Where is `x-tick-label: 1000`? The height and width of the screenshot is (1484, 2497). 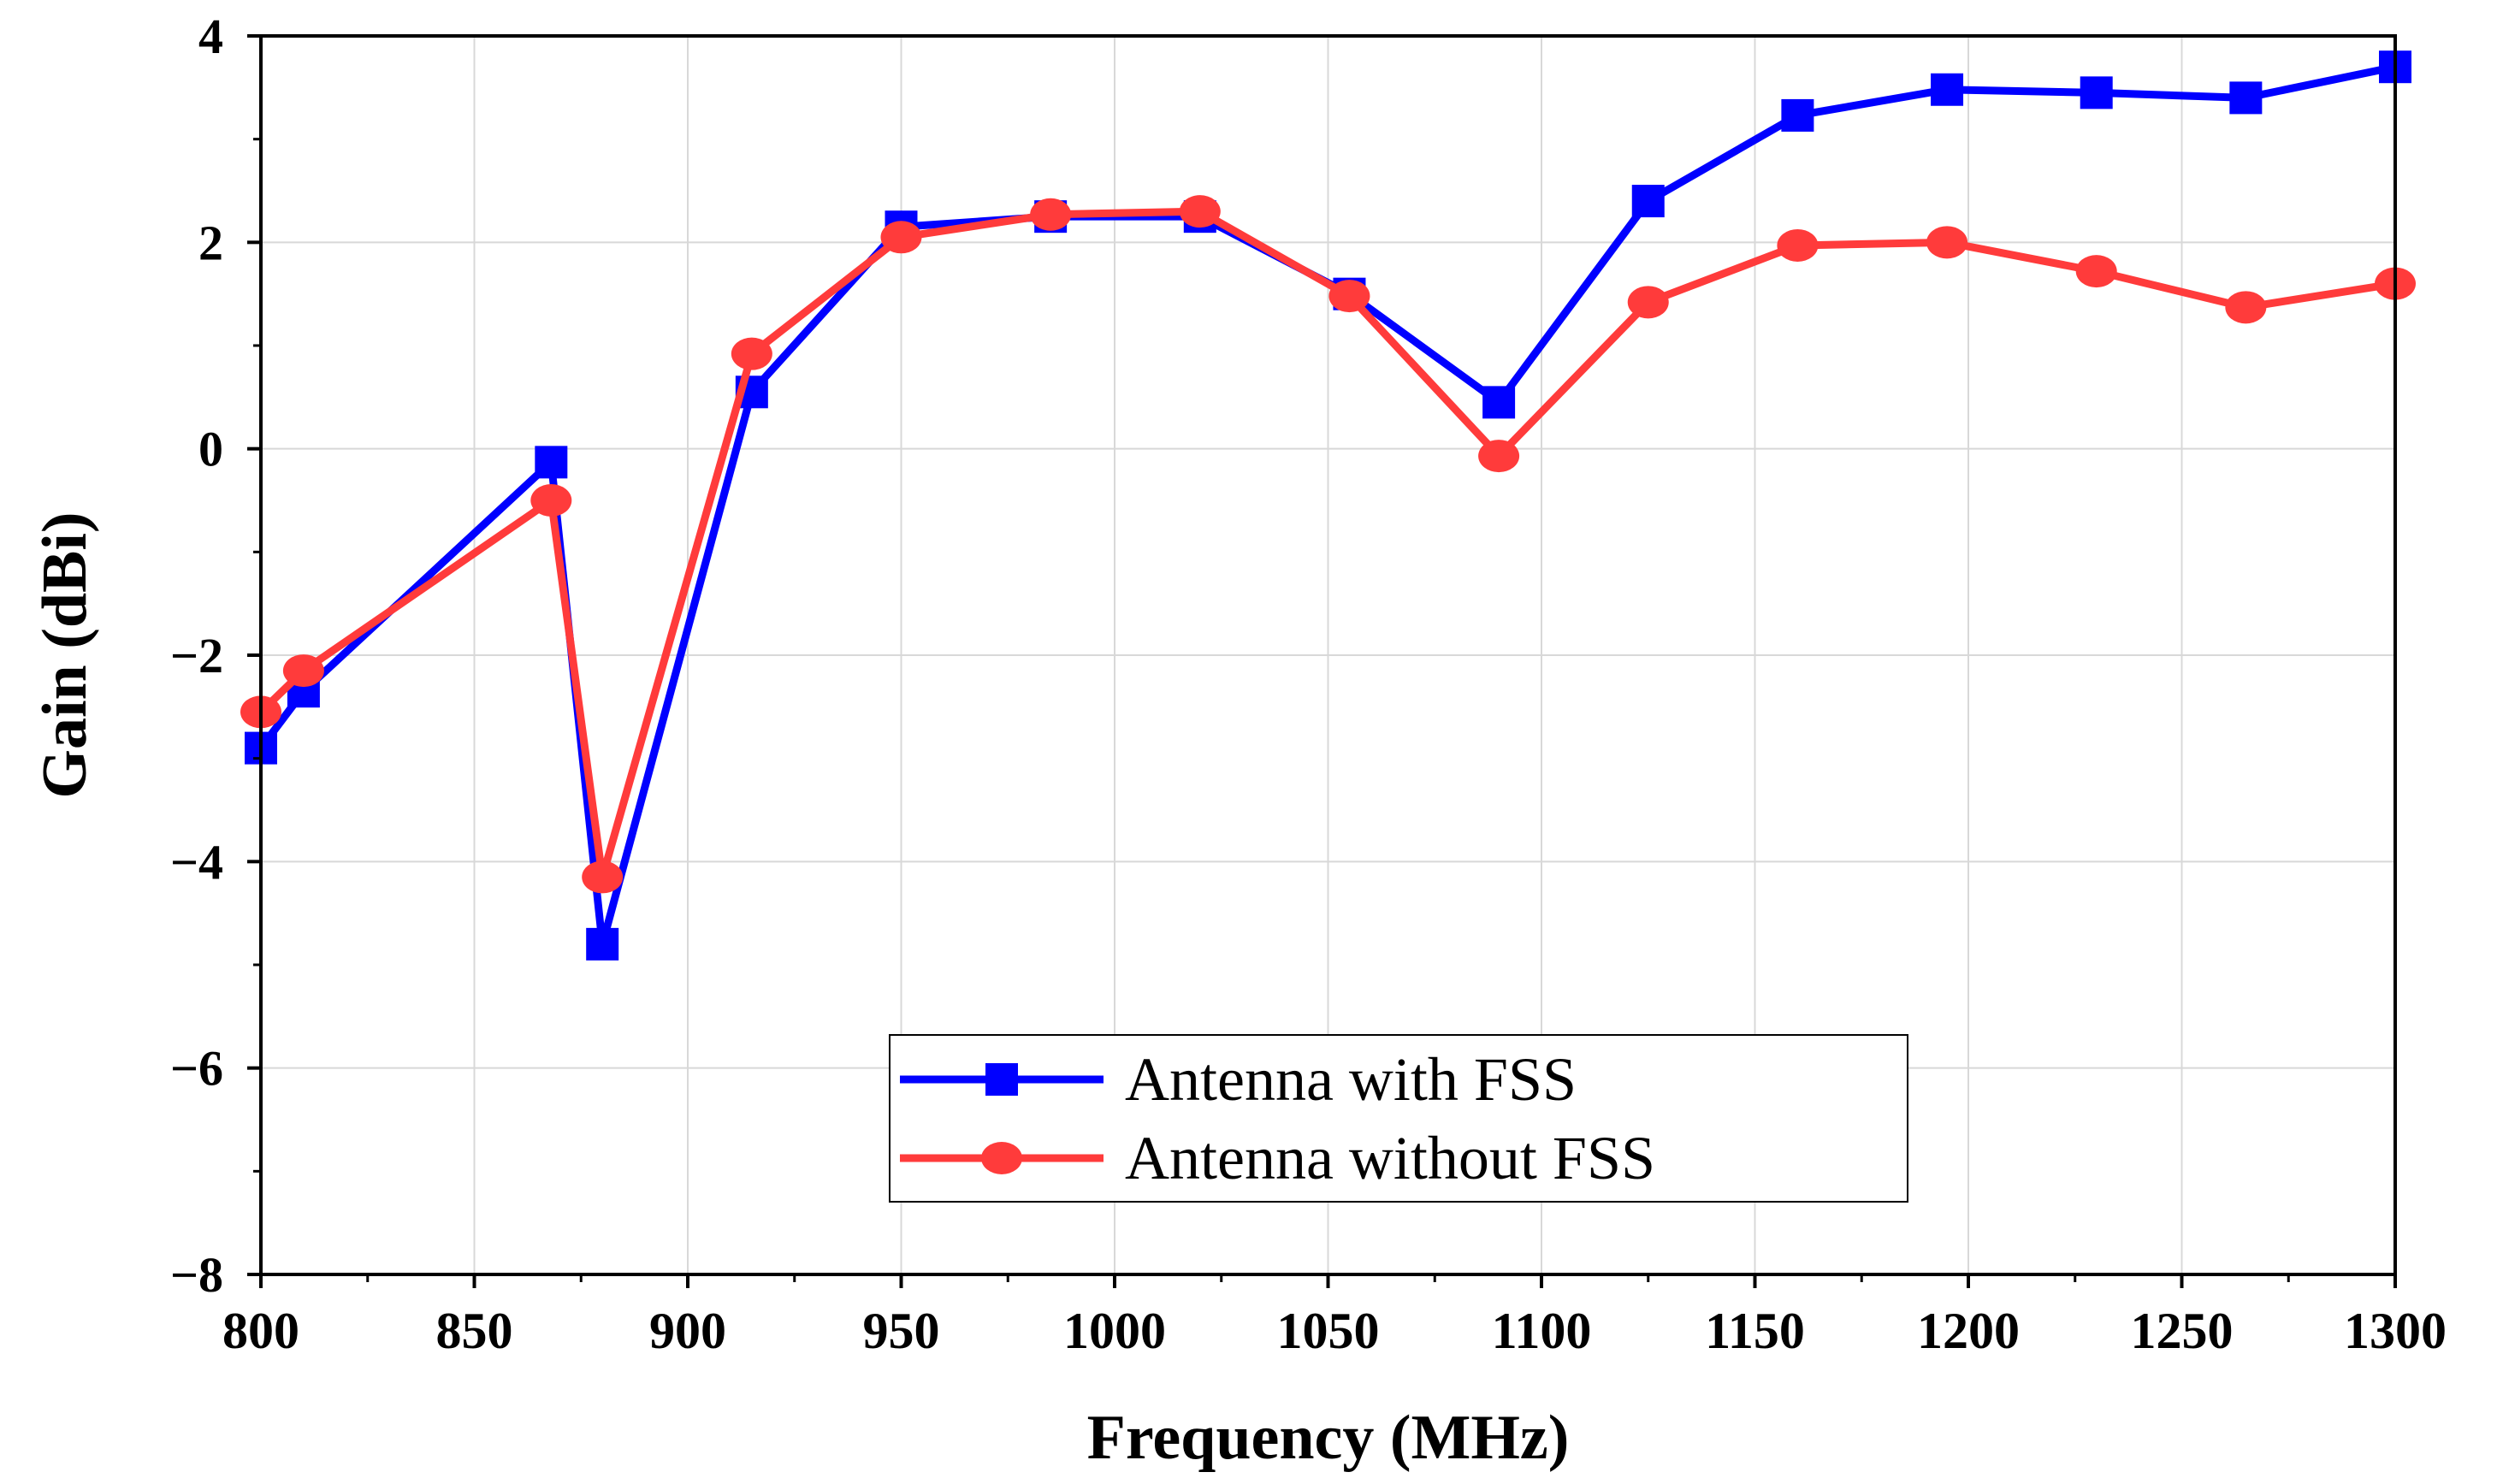 x-tick-label: 1000 is located at coordinates (1115, 1331).